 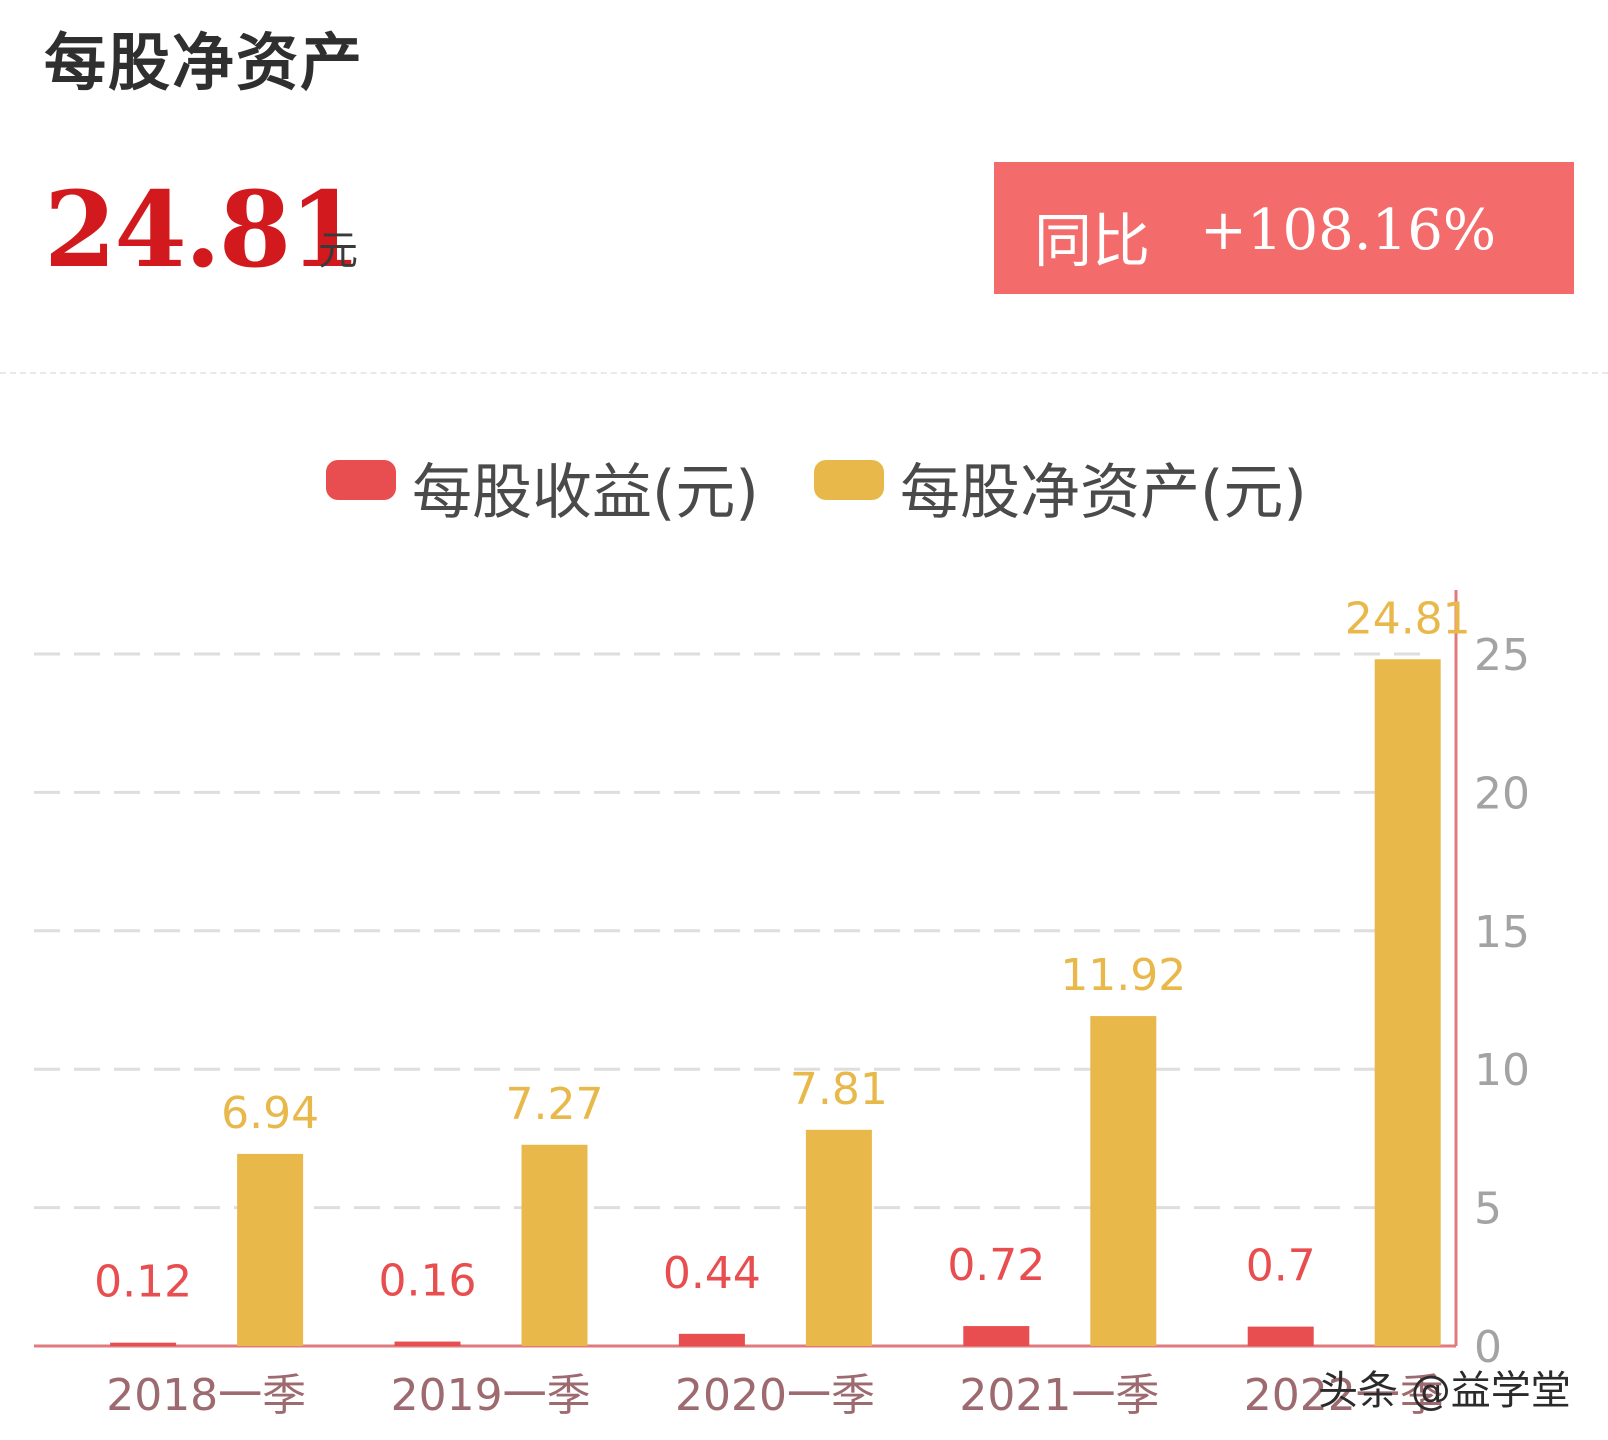 I want to click on data-label-bvps: 11.92, so click(x=1123, y=975).